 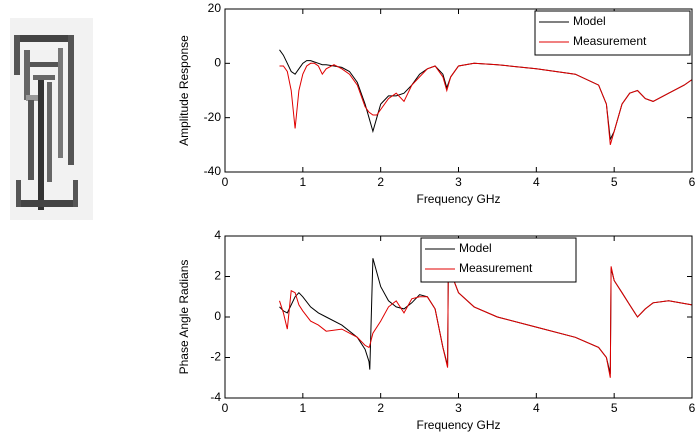 I want to click on data-line, so click(x=486, y=103).